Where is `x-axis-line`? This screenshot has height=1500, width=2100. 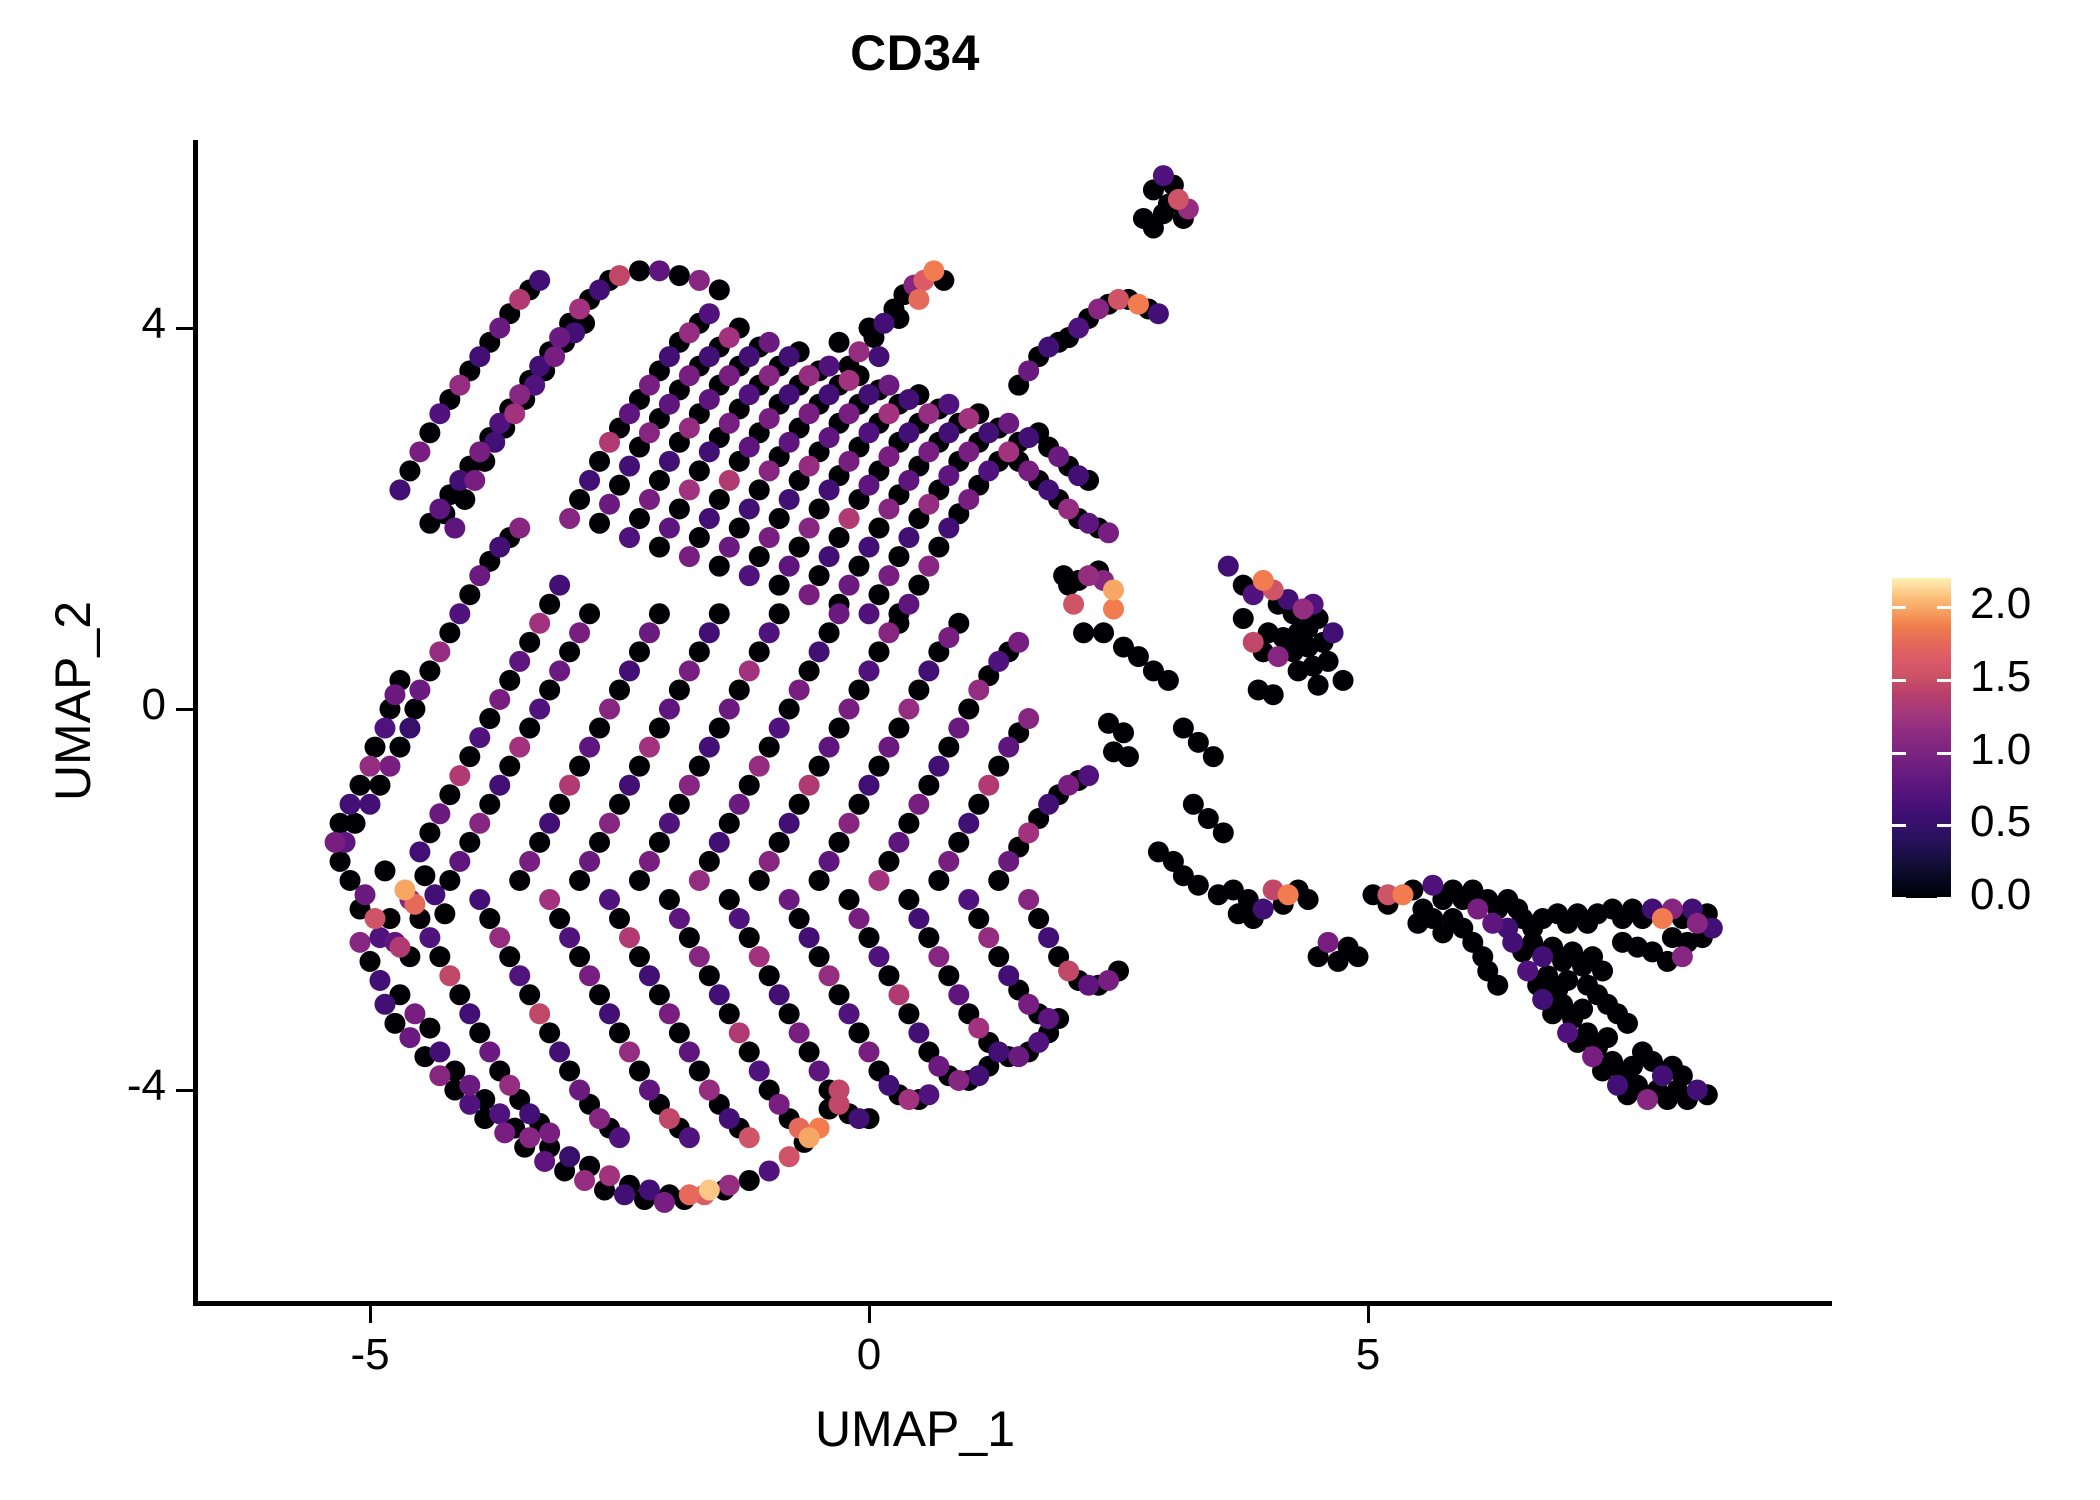
x-axis-line is located at coordinates (1012, 1303).